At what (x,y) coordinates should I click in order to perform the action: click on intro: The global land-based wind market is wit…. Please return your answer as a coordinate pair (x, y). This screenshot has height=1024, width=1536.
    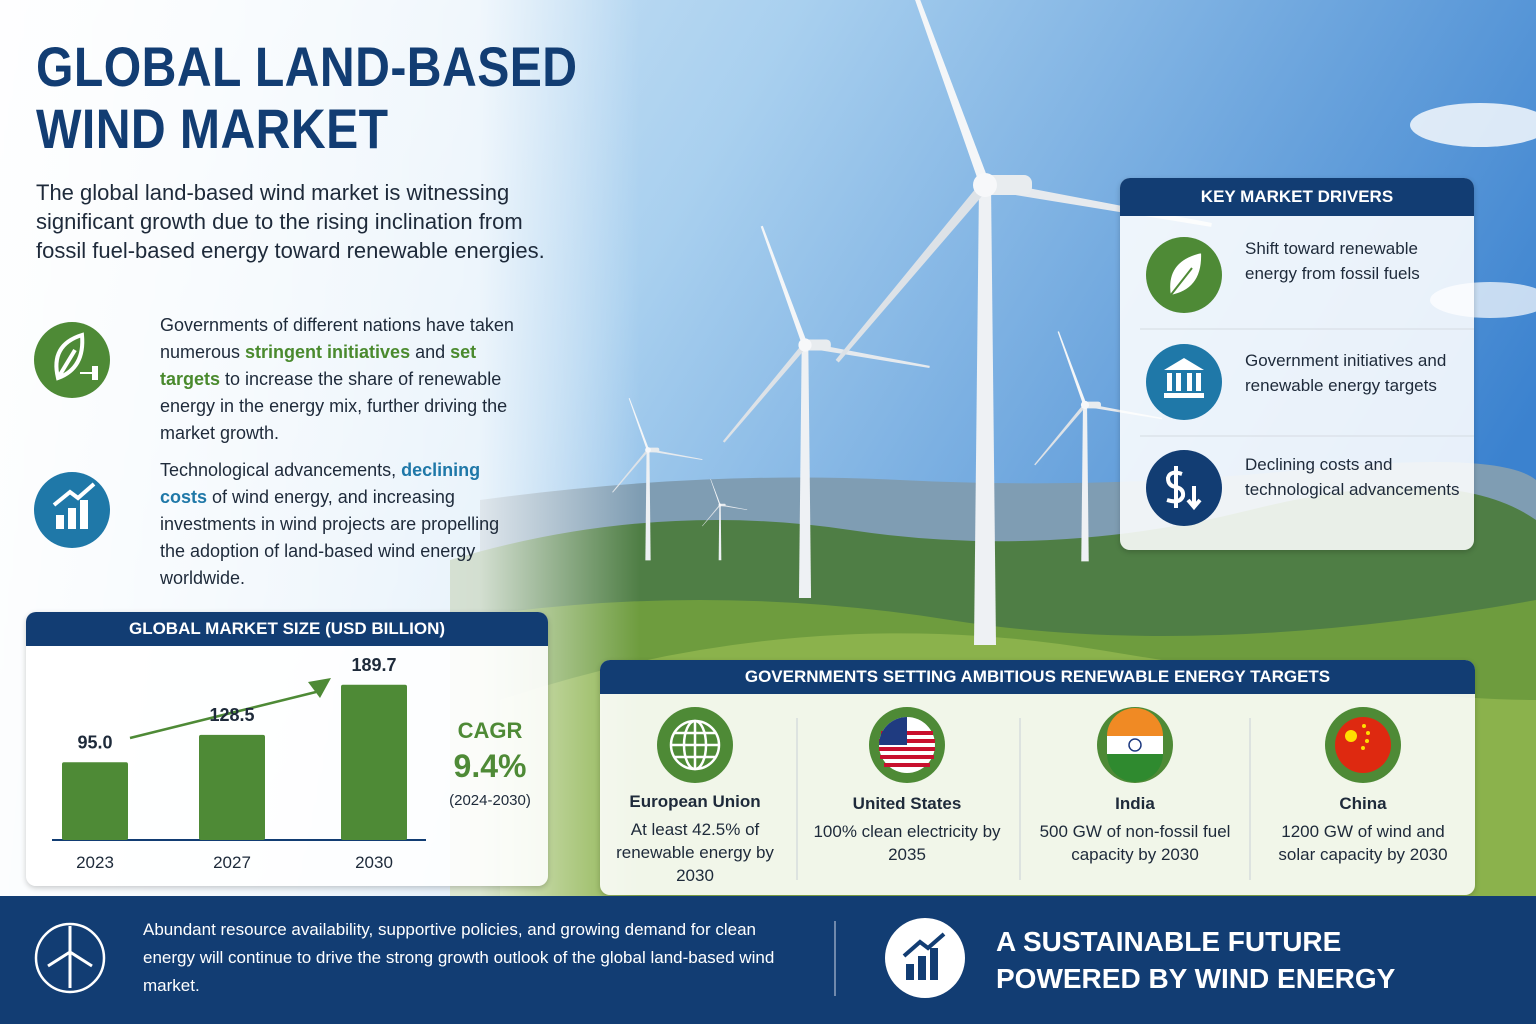
    Looking at the image, I should click on (290, 221).